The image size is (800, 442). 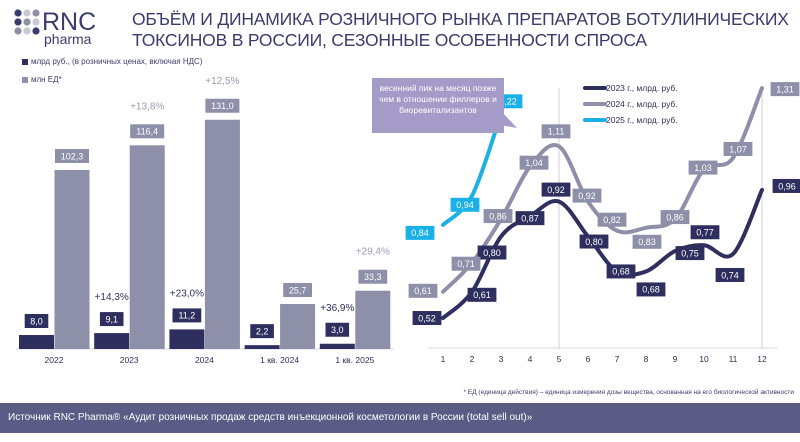 I want to click on bar-value-label: 3,0, so click(x=337, y=330).